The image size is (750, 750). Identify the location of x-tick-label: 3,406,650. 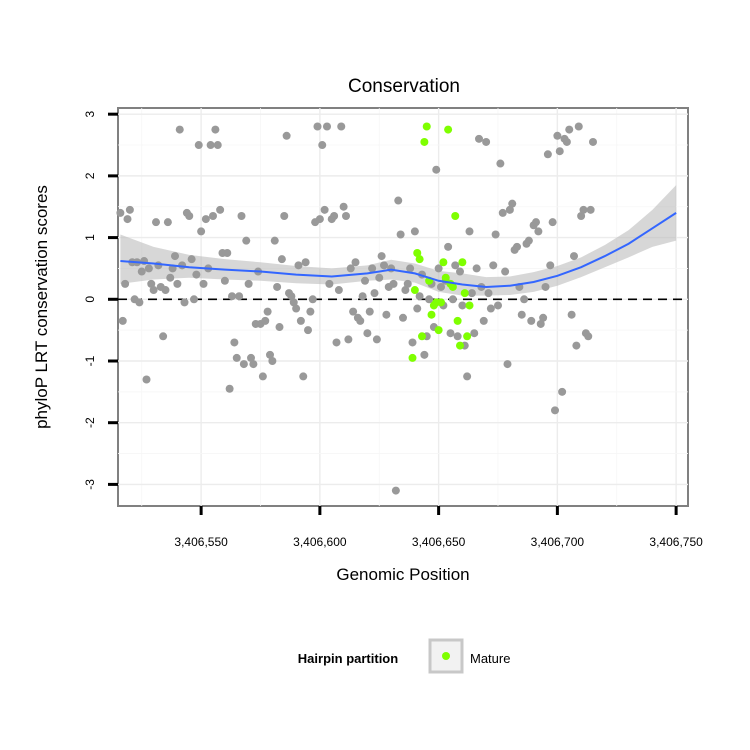
(439, 542).